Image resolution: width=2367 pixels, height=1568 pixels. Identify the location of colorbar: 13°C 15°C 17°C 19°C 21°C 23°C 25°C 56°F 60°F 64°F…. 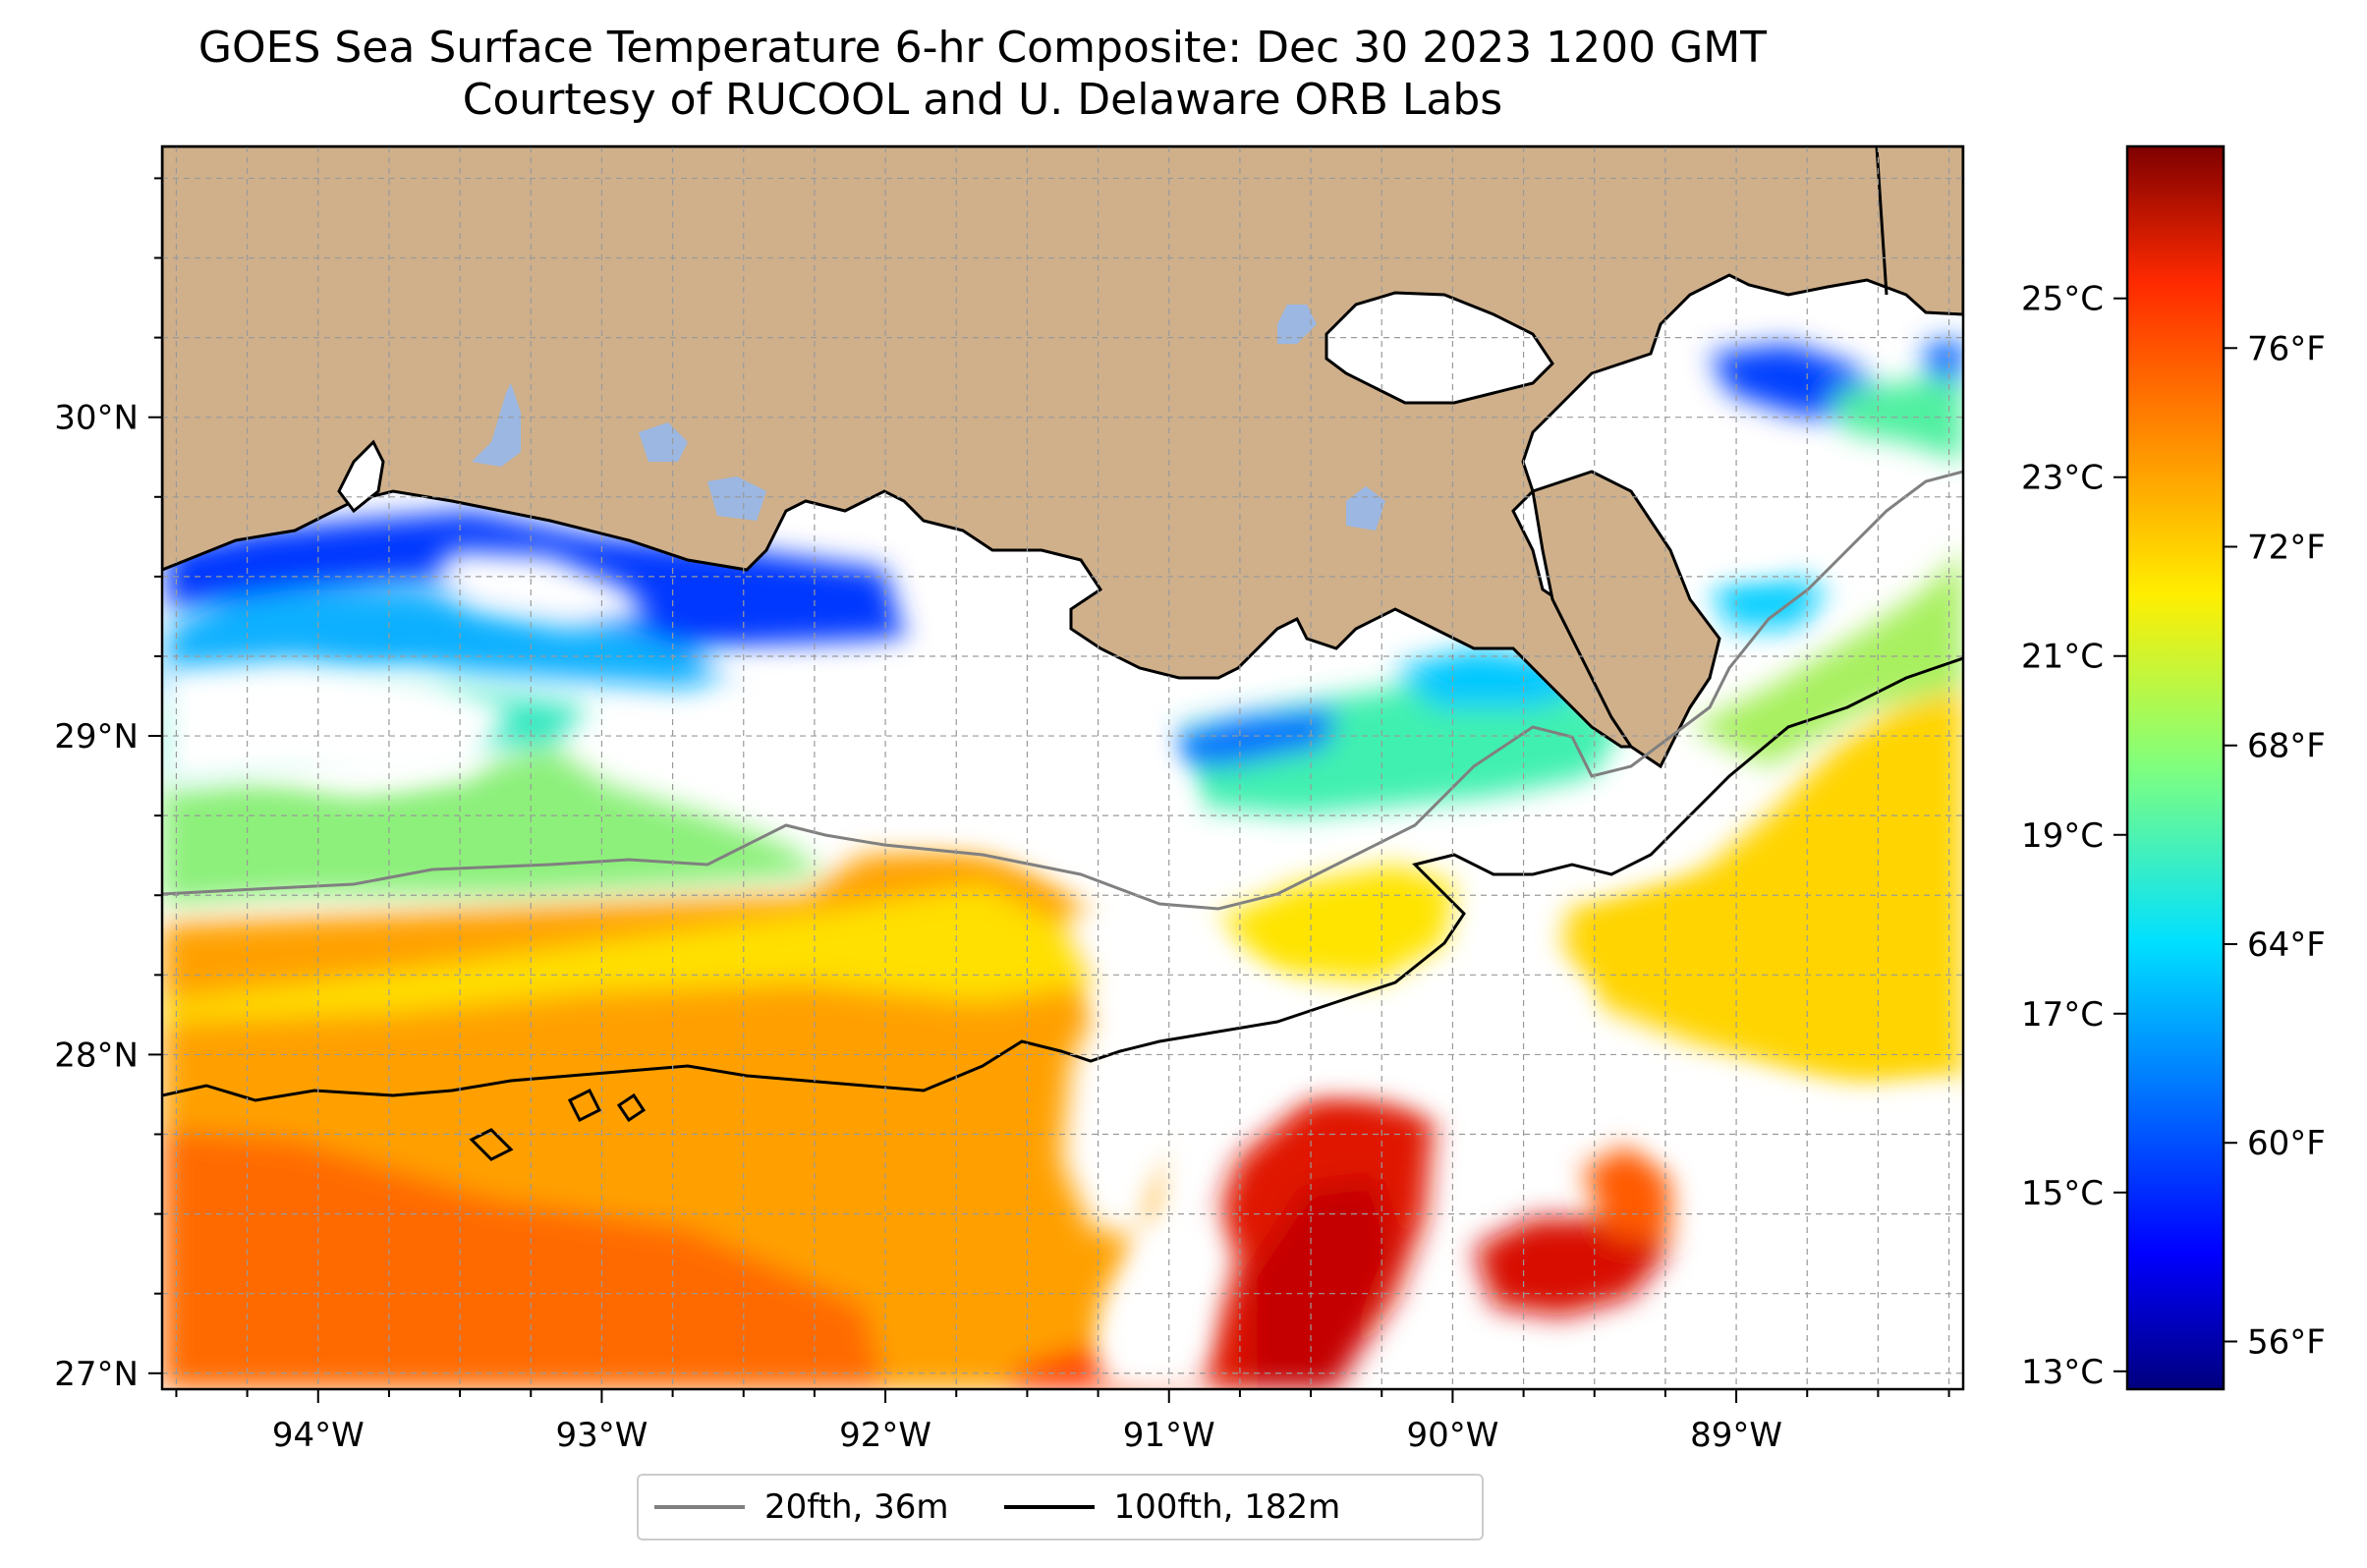
(2173, 768).